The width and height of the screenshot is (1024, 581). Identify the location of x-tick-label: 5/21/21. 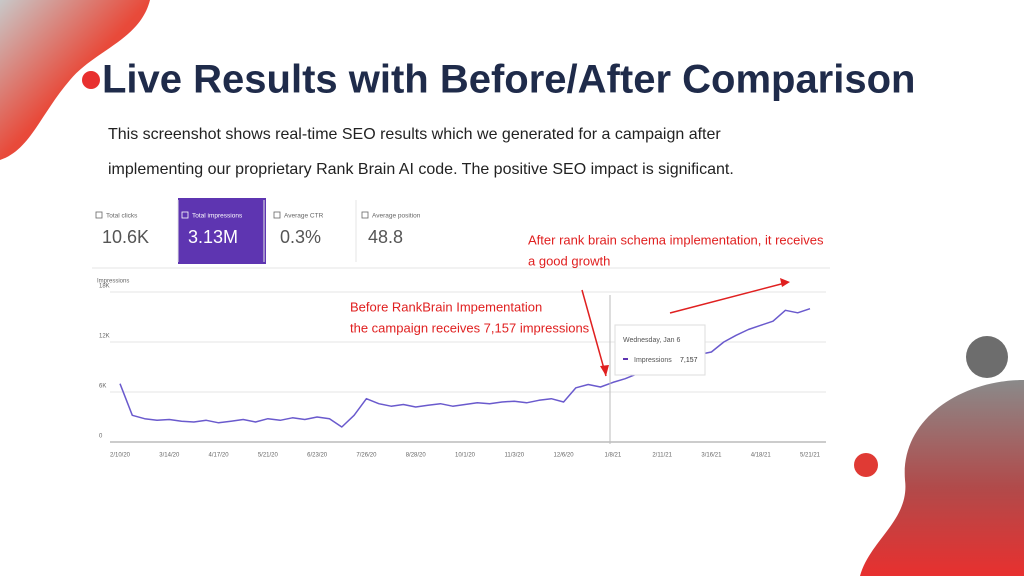
(810, 456).